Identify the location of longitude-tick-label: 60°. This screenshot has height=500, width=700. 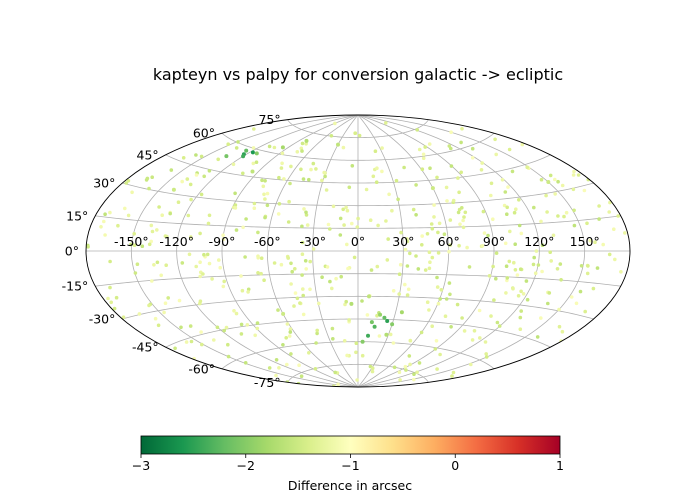
(449, 241).